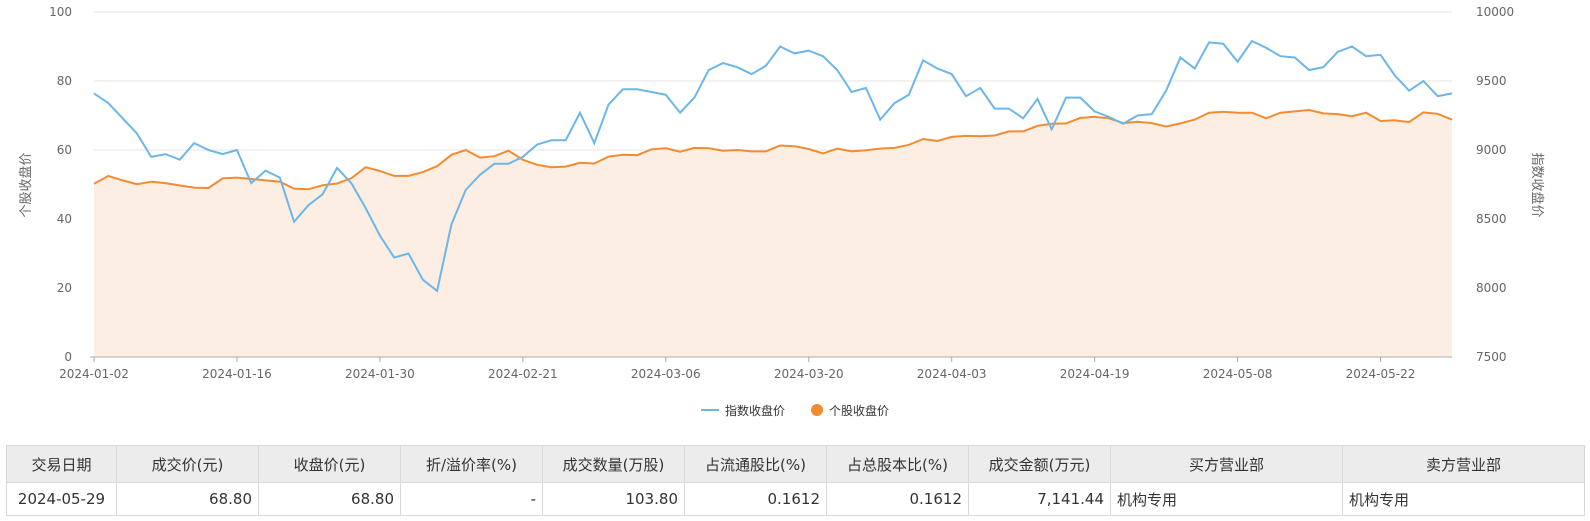  What do you see at coordinates (859, 410) in the screenshot?
I see `legend-label-stock: 个股收盘价` at bounding box center [859, 410].